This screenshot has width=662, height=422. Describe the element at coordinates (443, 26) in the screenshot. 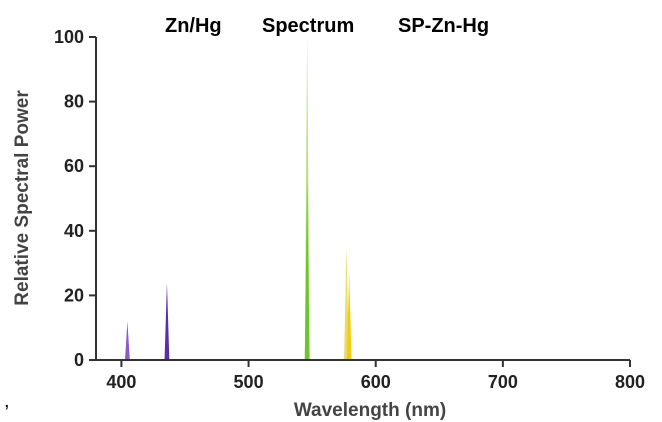

I see `title-part-3: SP-Zn-Hg` at that location.